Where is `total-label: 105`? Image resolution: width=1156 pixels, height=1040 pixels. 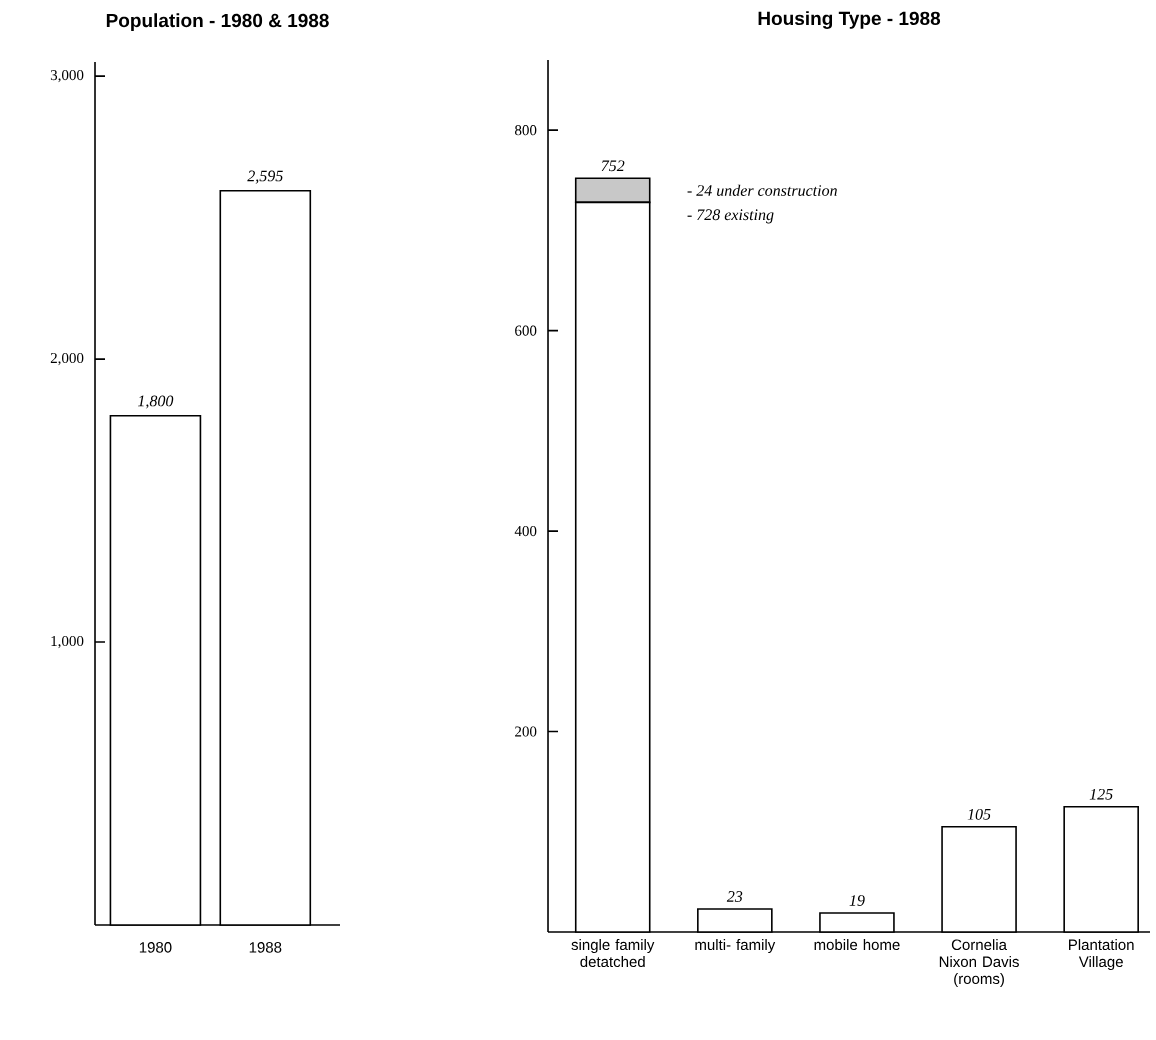 total-label: 105 is located at coordinates (979, 814).